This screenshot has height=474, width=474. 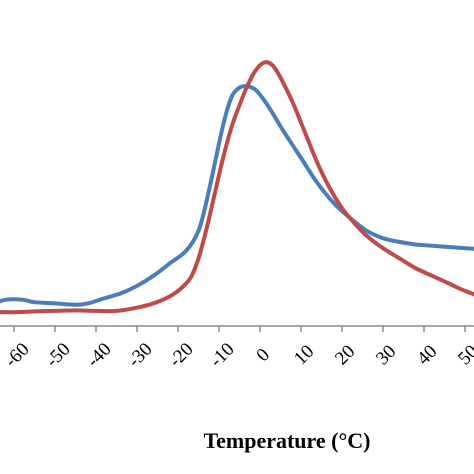 I want to click on x-tick-label: -10, so click(x=222, y=355).